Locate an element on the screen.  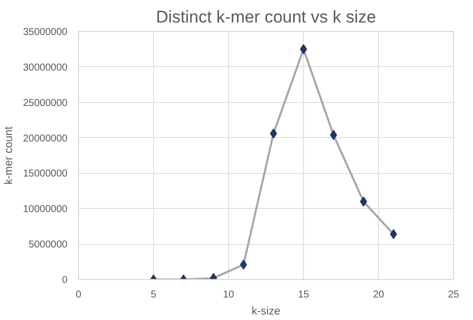
x-tick-label: 25 is located at coordinates (454, 295).